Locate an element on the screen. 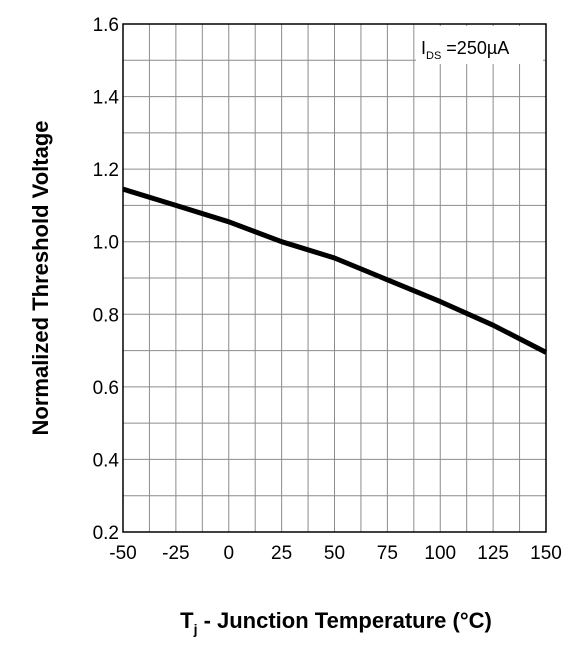 Image resolution: width=573 pixels, height=651 pixels. x-tick-label: 125 is located at coordinates (493, 553).